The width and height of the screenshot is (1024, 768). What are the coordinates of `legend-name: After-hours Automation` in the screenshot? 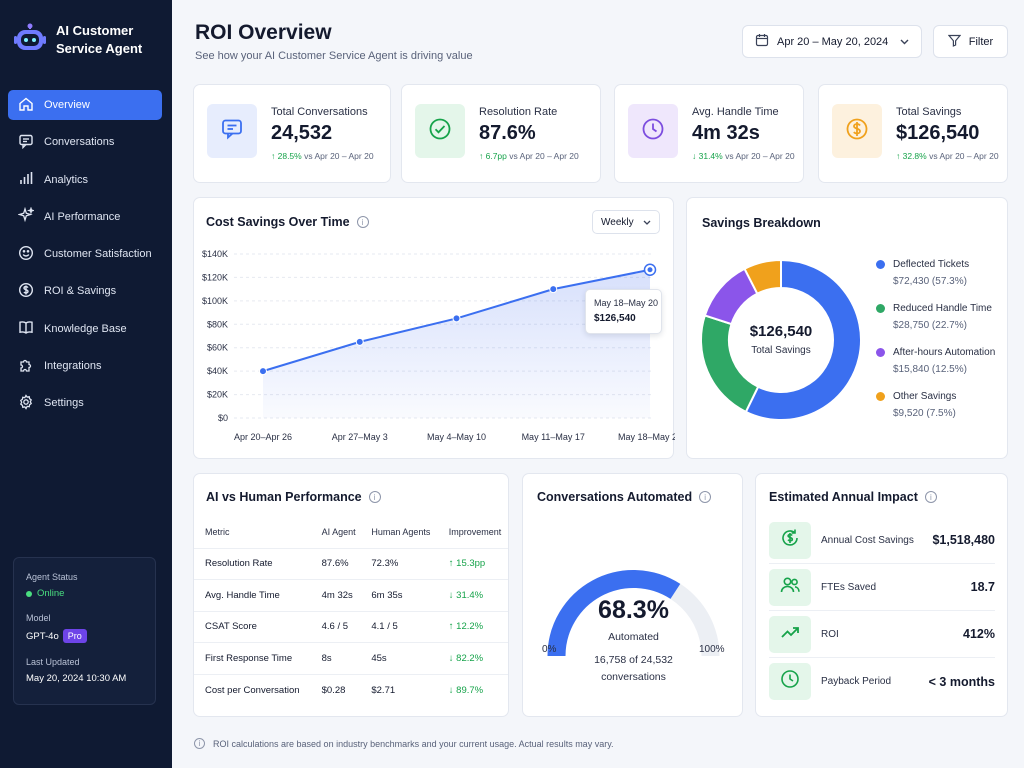 It's located at (944, 352).